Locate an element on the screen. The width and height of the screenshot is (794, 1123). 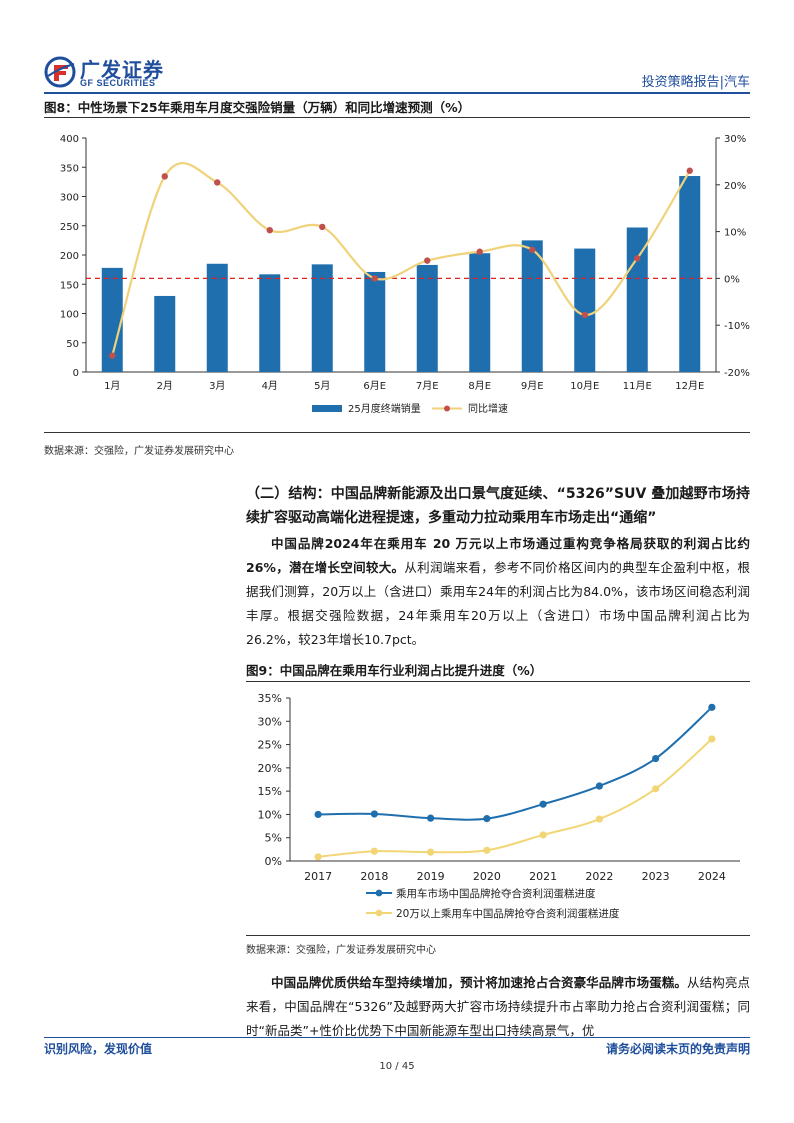
header-divider is located at coordinates (397, 93).